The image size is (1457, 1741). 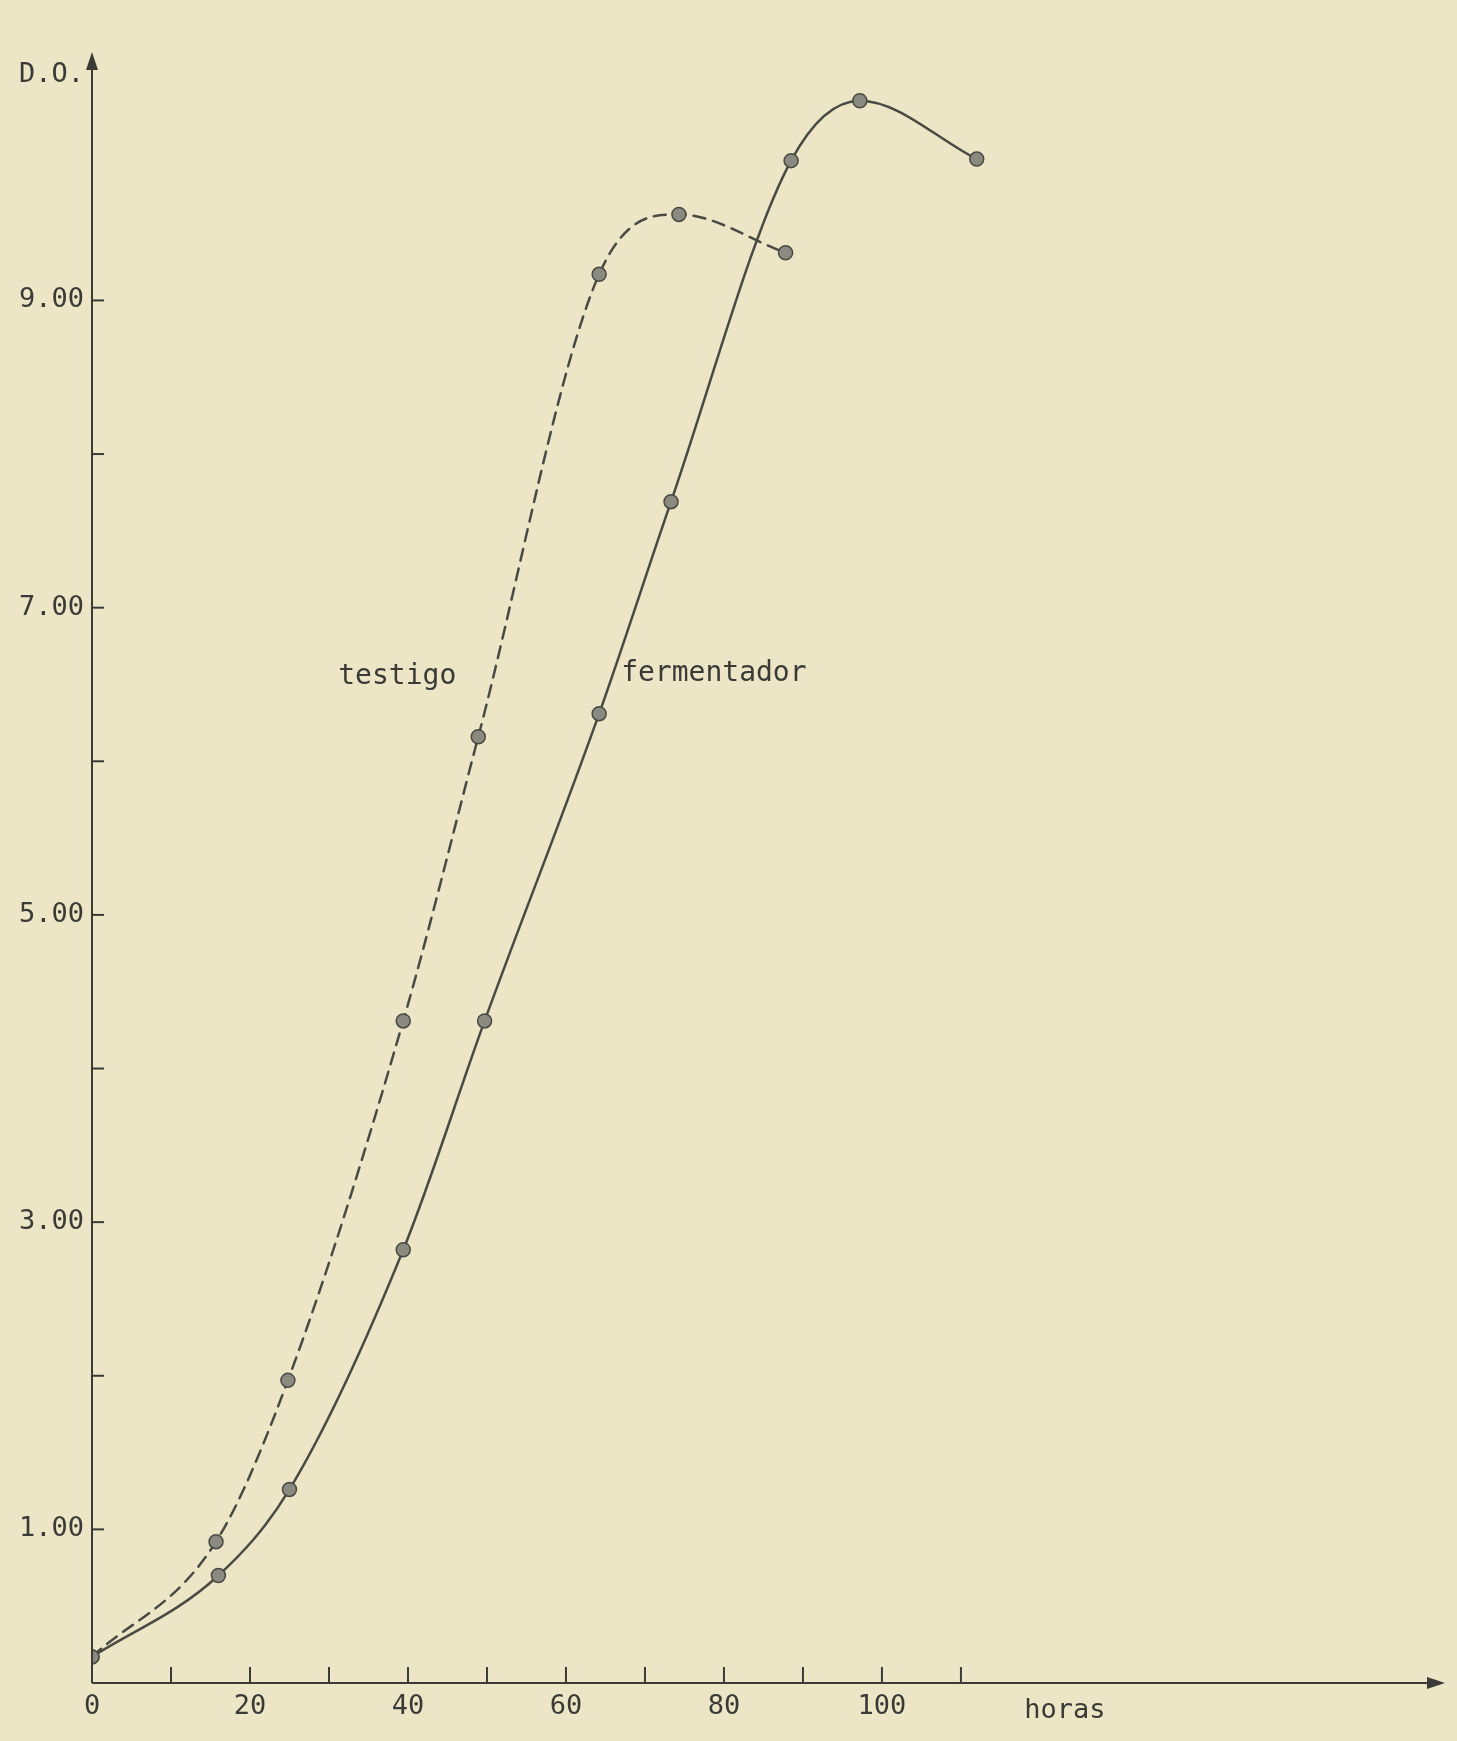 I want to click on x-tick-label: 20, so click(x=250, y=1704).